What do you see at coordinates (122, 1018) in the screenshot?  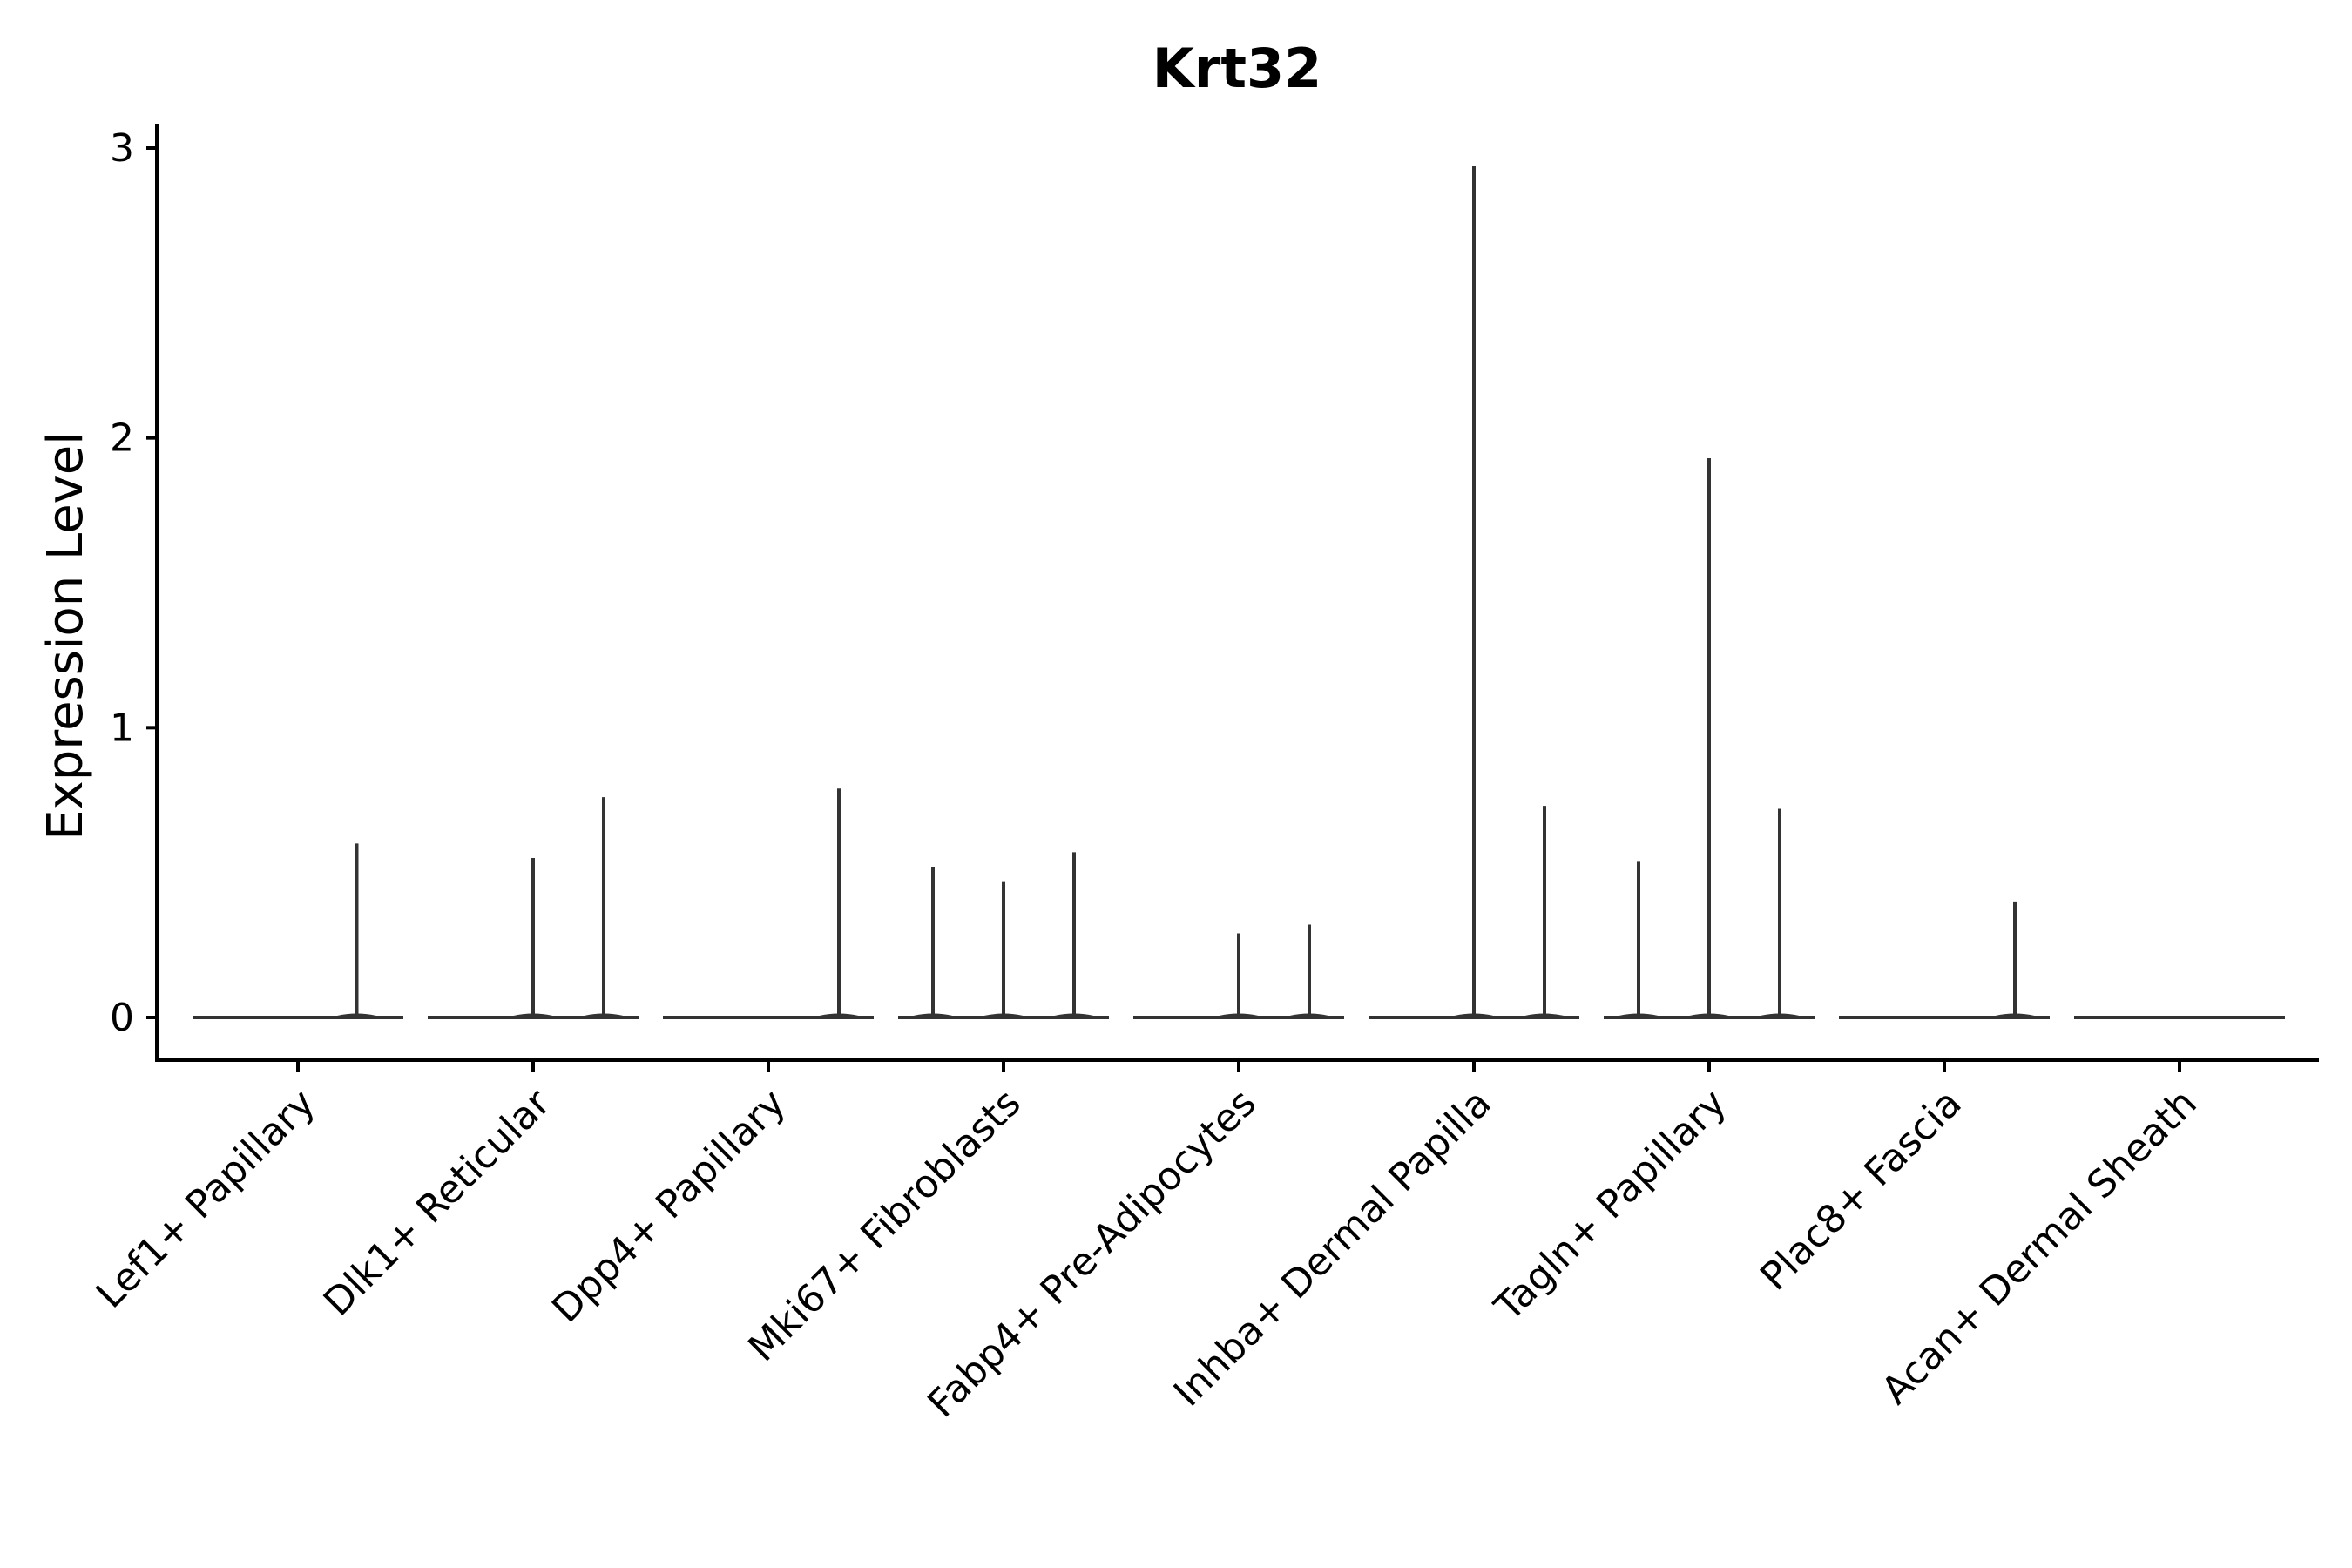 I see `y-tick-label: 0` at bounding box center [122, 1018].